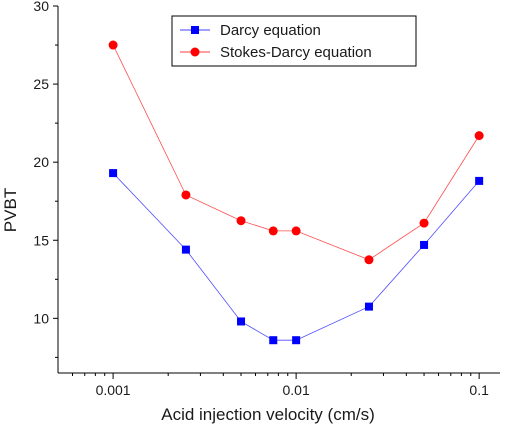 This screenshot has height=430, width=505. Describe the element at coordinates (41, 7) in the screenshot. I see `y-tick-label: 30` at that location.